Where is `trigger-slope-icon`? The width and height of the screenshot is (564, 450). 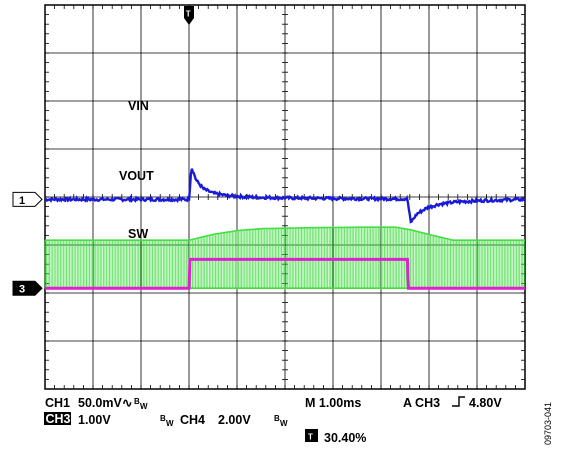 trigger-slope-icon is located at coordinates (458, 401).